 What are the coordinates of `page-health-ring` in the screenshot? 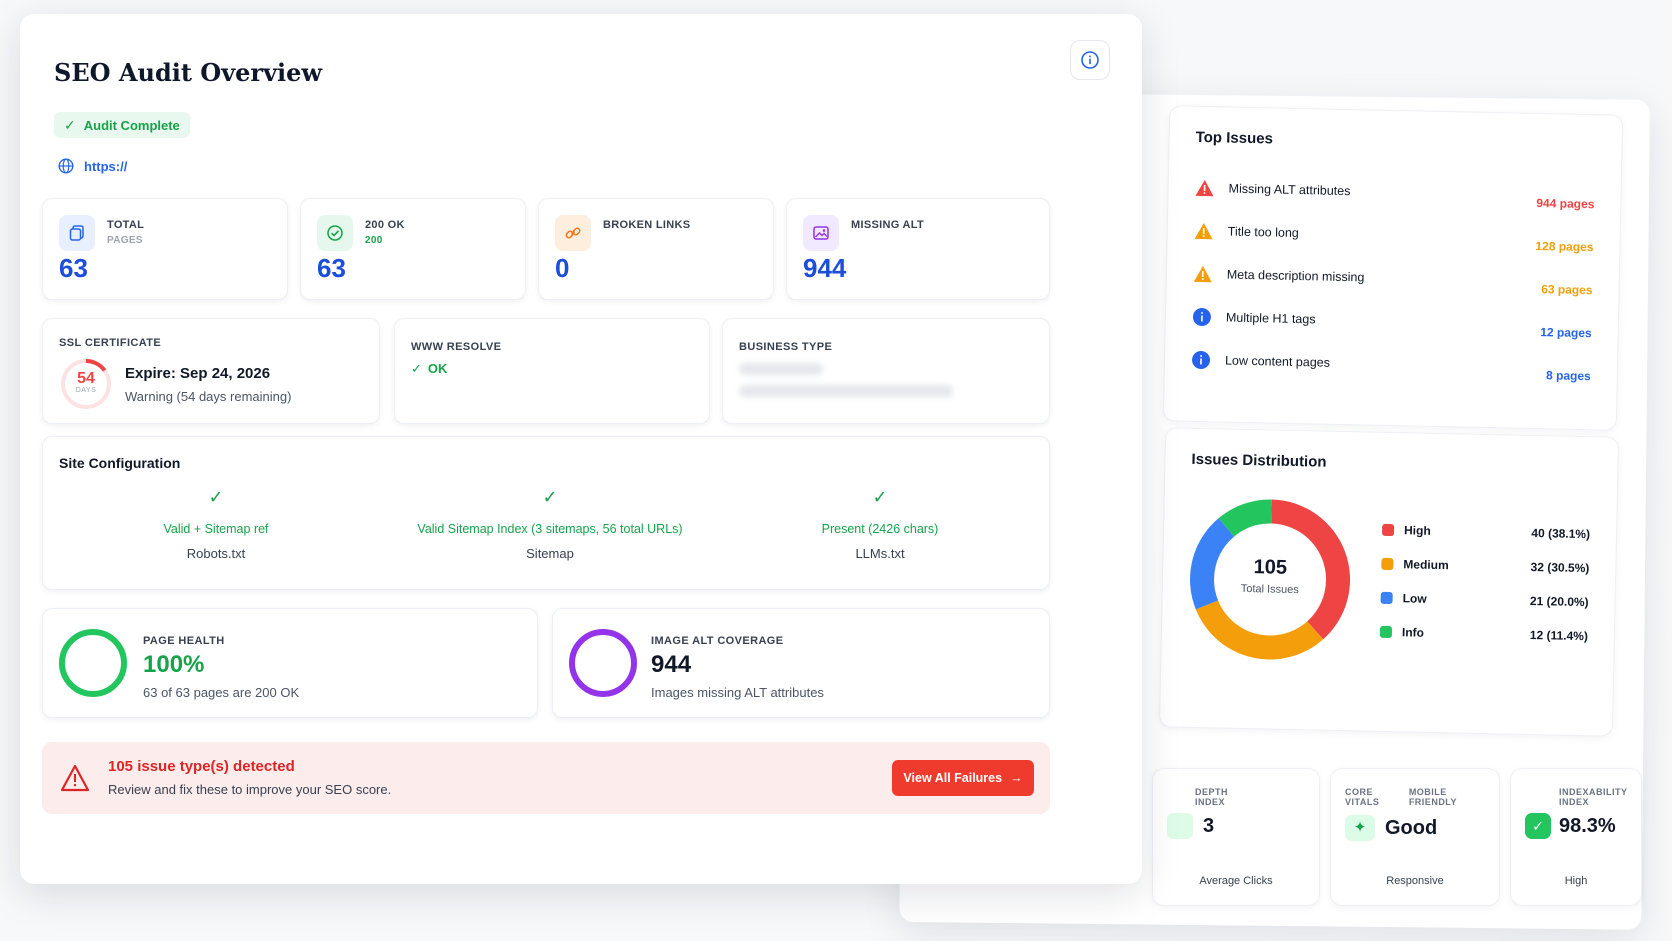 It's located at (93, 663).